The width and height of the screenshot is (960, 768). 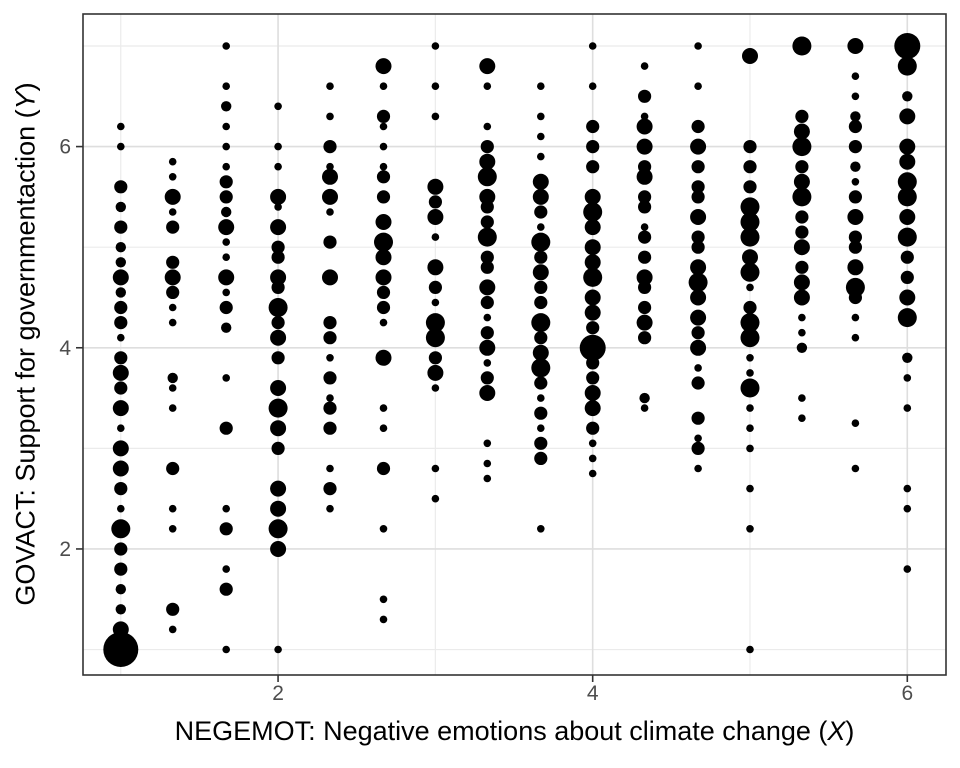 What do you see at coordinates (25, 100) in the screenshot?
I see `y-axis-title-var: Y` at bounding box center [25, 100].